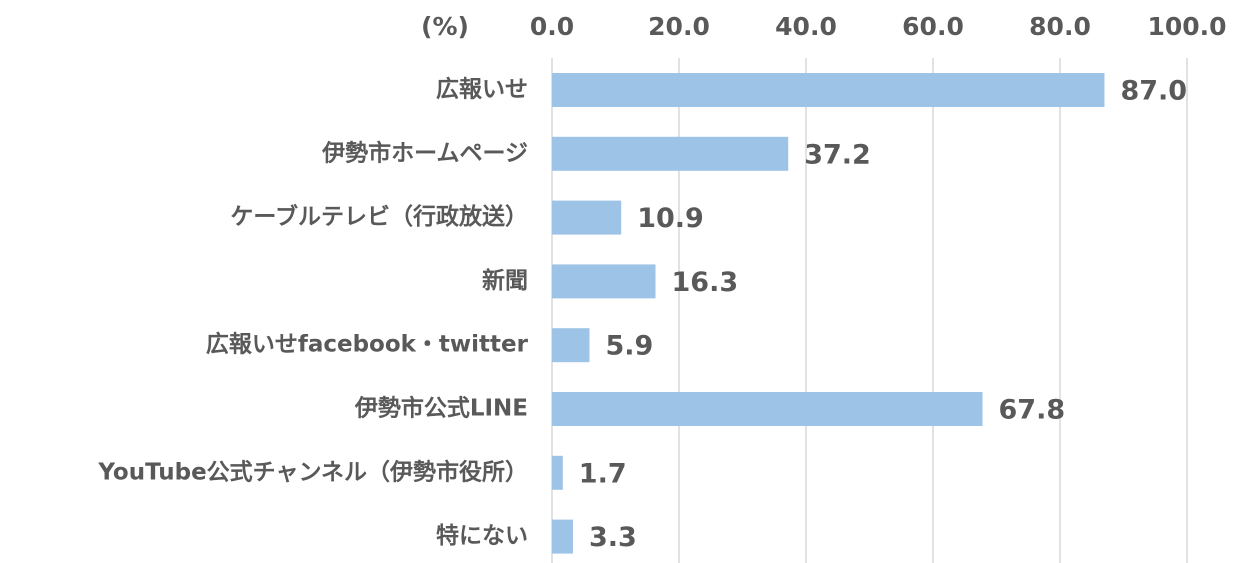 Image resolution: width=1244 pixels, height=563 pixels. Describe the element at coordinates (629, 346) in the screenshot. I see `data-label: 5.9` at that location.